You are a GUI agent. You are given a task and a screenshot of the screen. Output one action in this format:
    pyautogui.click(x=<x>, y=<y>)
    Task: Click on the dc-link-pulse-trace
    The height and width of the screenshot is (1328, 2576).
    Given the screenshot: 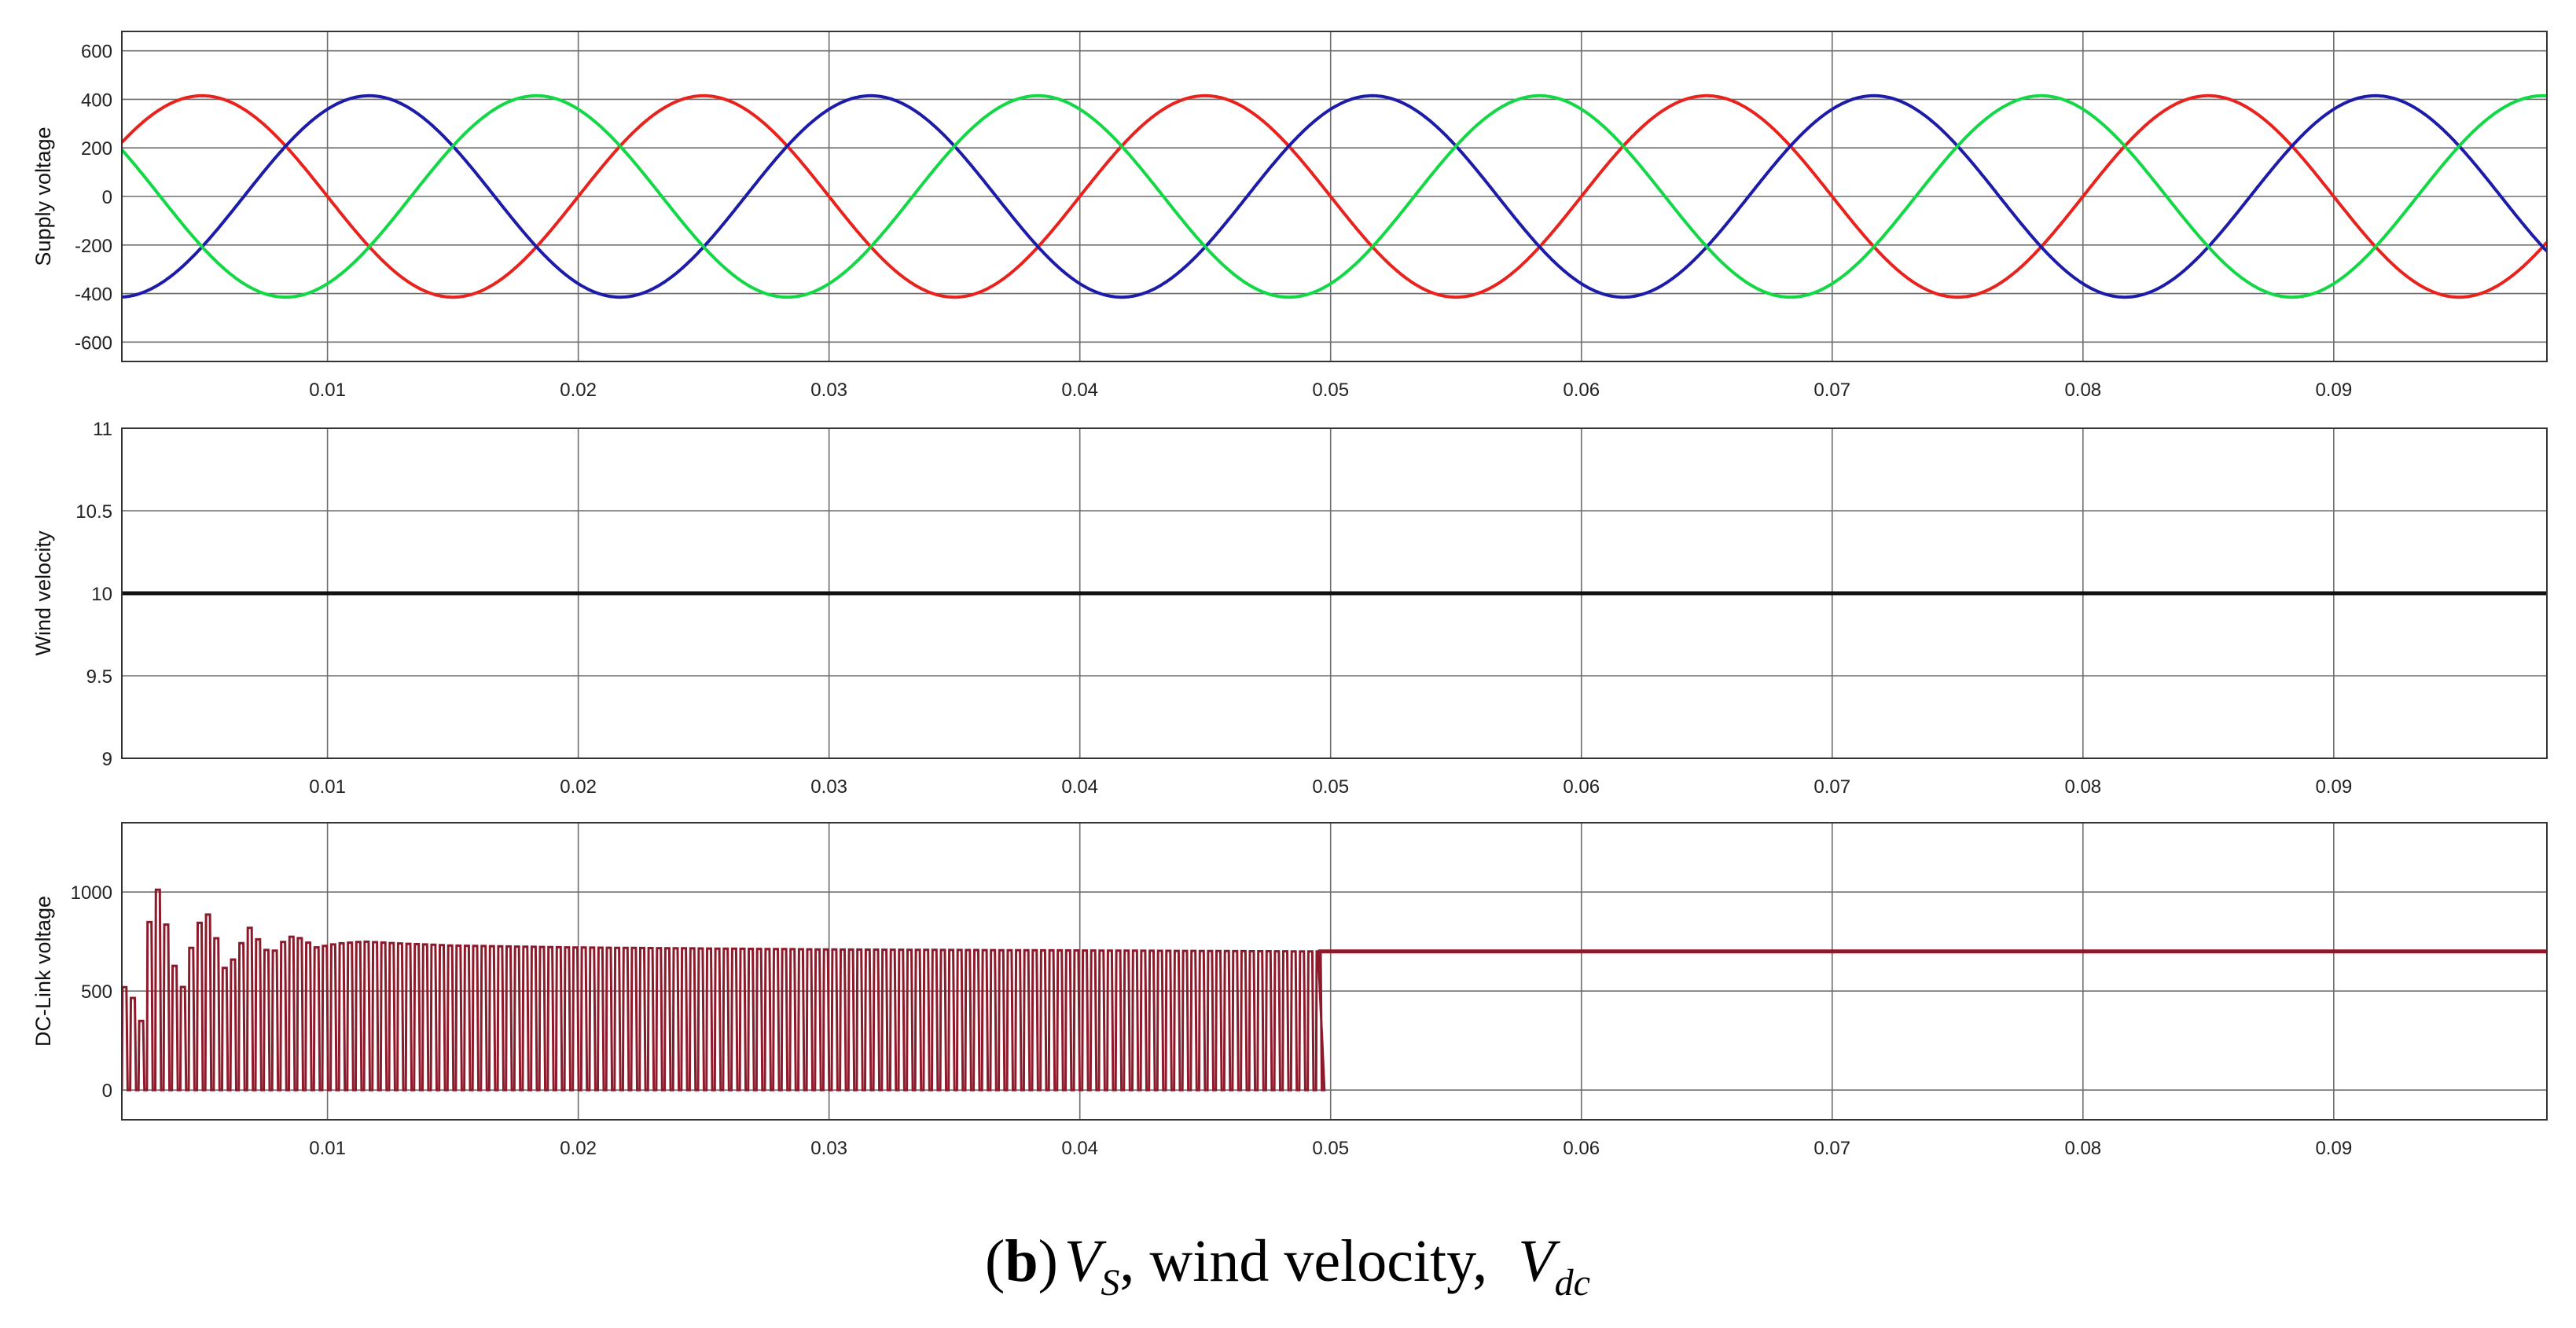 What is the action you would take?
    pyautogui.click(x=724, y=989)
    